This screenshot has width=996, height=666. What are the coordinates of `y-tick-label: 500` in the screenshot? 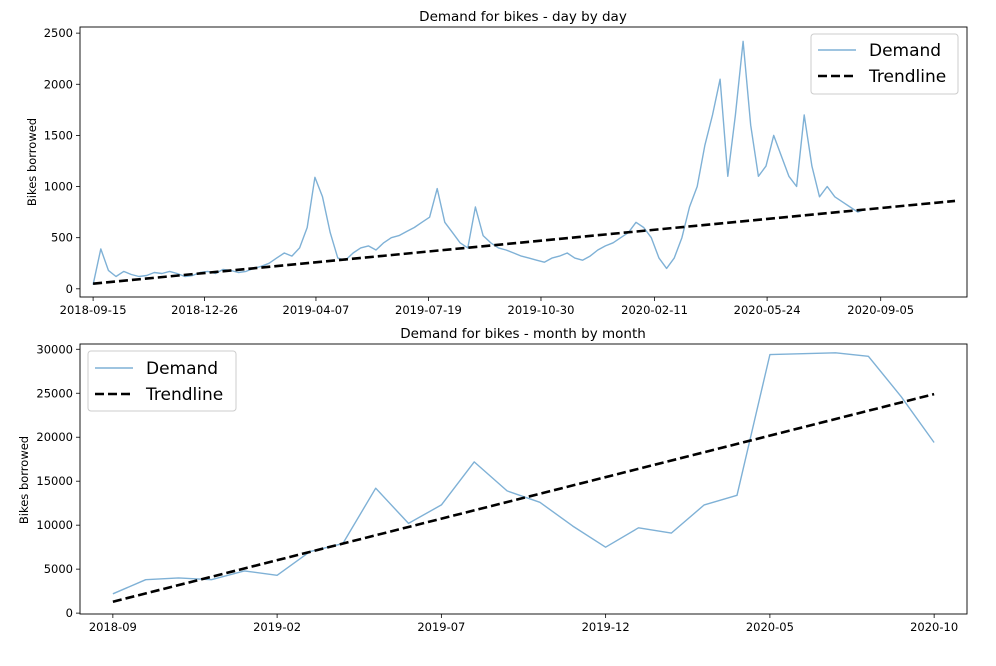 It's located at (62, 238).